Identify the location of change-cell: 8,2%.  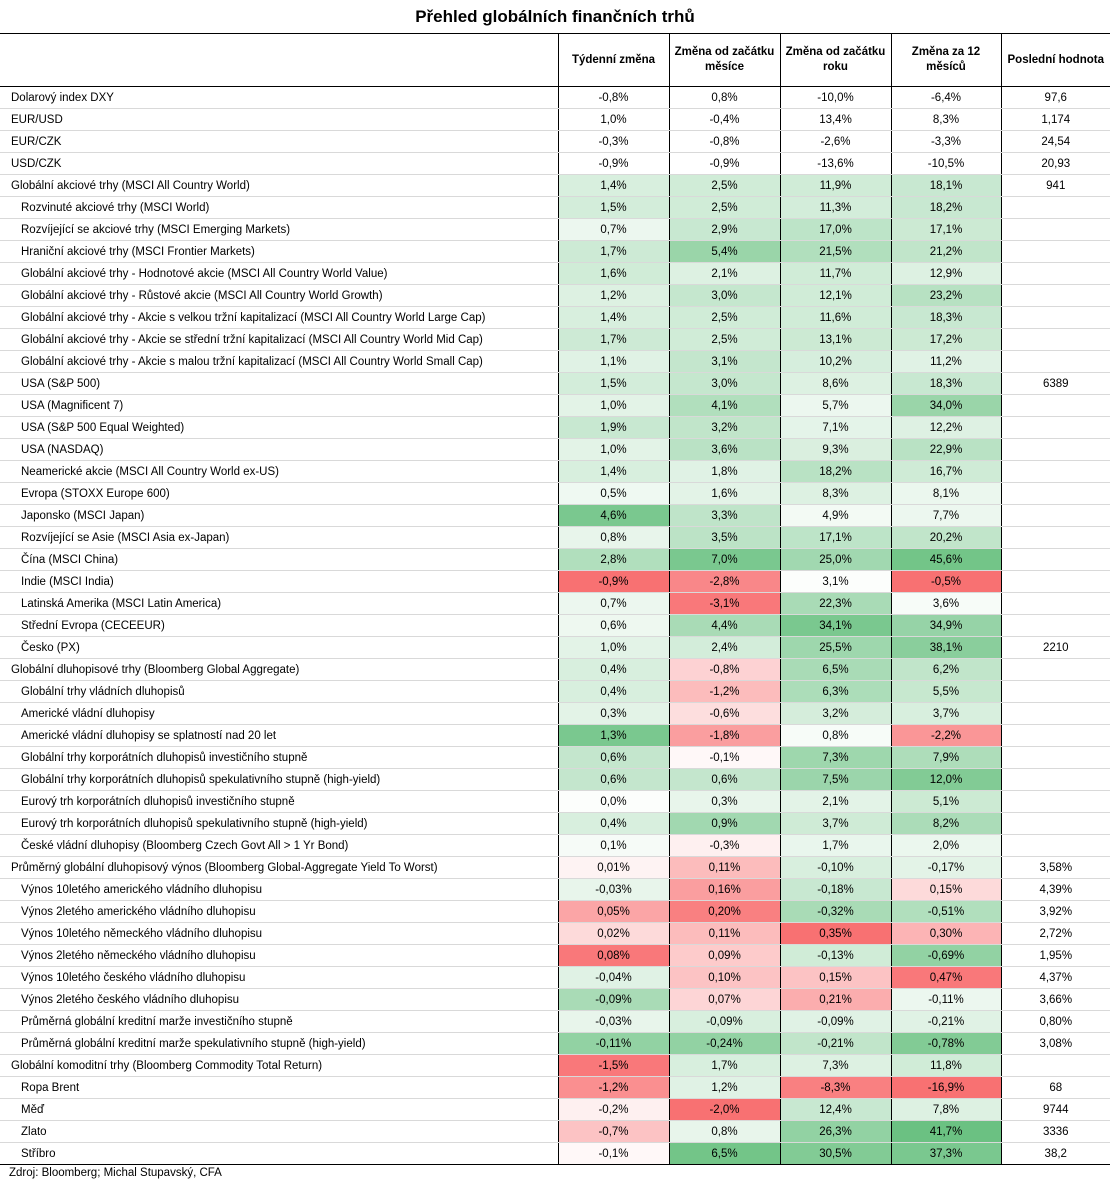
(945, 823).